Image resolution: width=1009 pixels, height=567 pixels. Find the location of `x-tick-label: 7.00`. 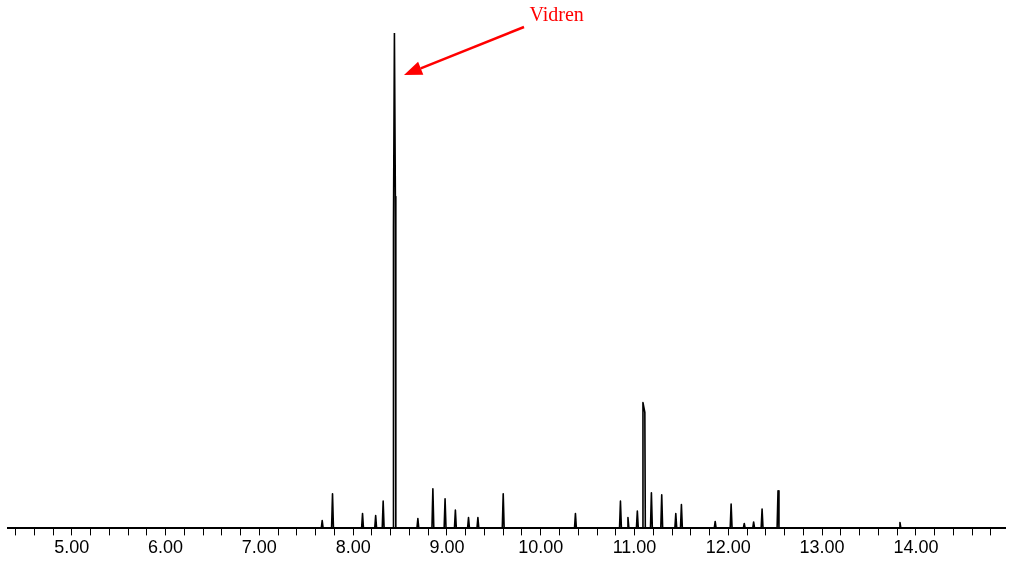

x-tick-label: 7.00 is located at coordinates (259, 547).